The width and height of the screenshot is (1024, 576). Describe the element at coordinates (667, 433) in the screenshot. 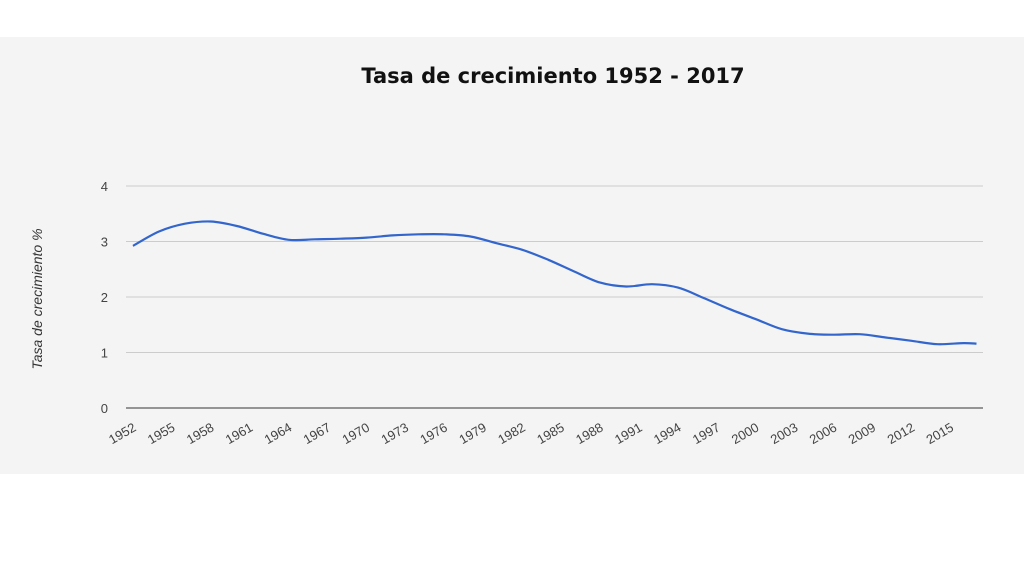

I see `x-tick-label: 1994` at that location.